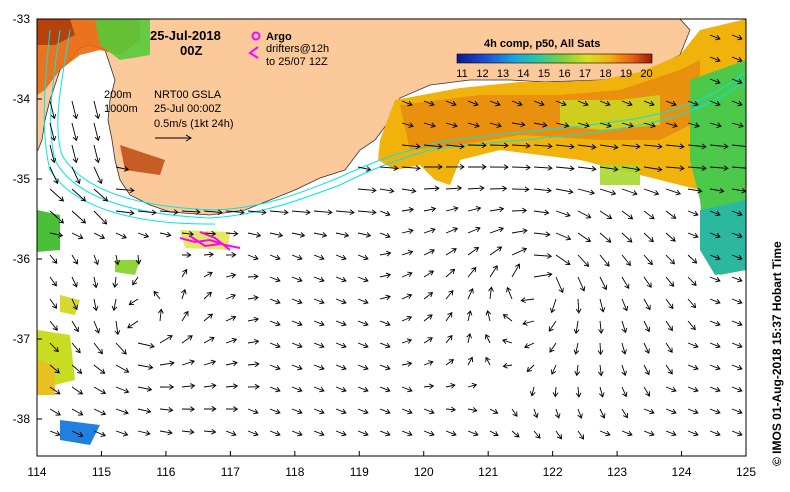  I want to click on product-time: 25-Jul 00:00Z, so click(188, 109).